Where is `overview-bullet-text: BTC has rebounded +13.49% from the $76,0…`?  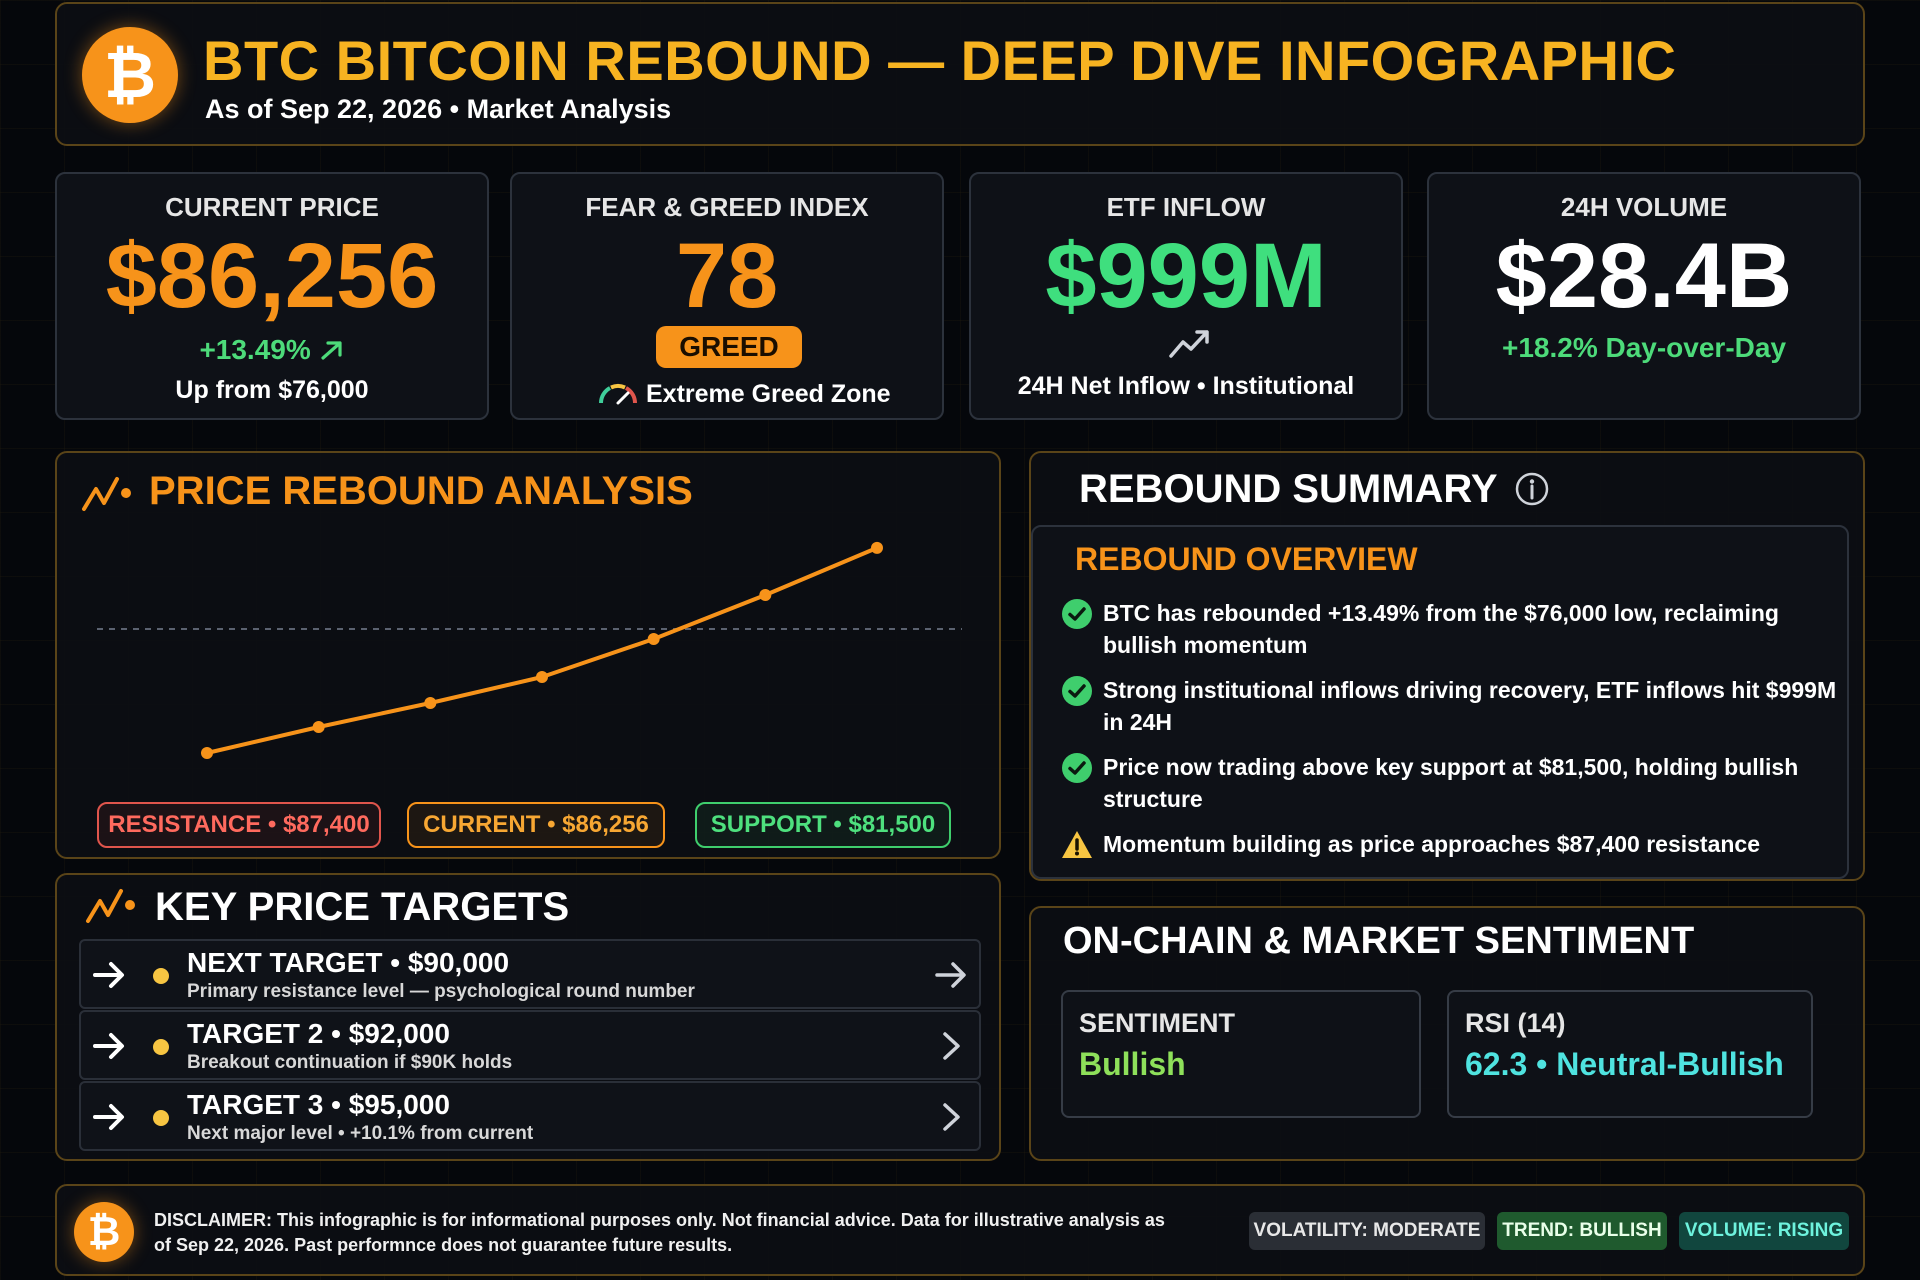 overview-bullet-text: BTC has rebounded +13.49% from the $76,0… is located at coordinates (1441, 629).